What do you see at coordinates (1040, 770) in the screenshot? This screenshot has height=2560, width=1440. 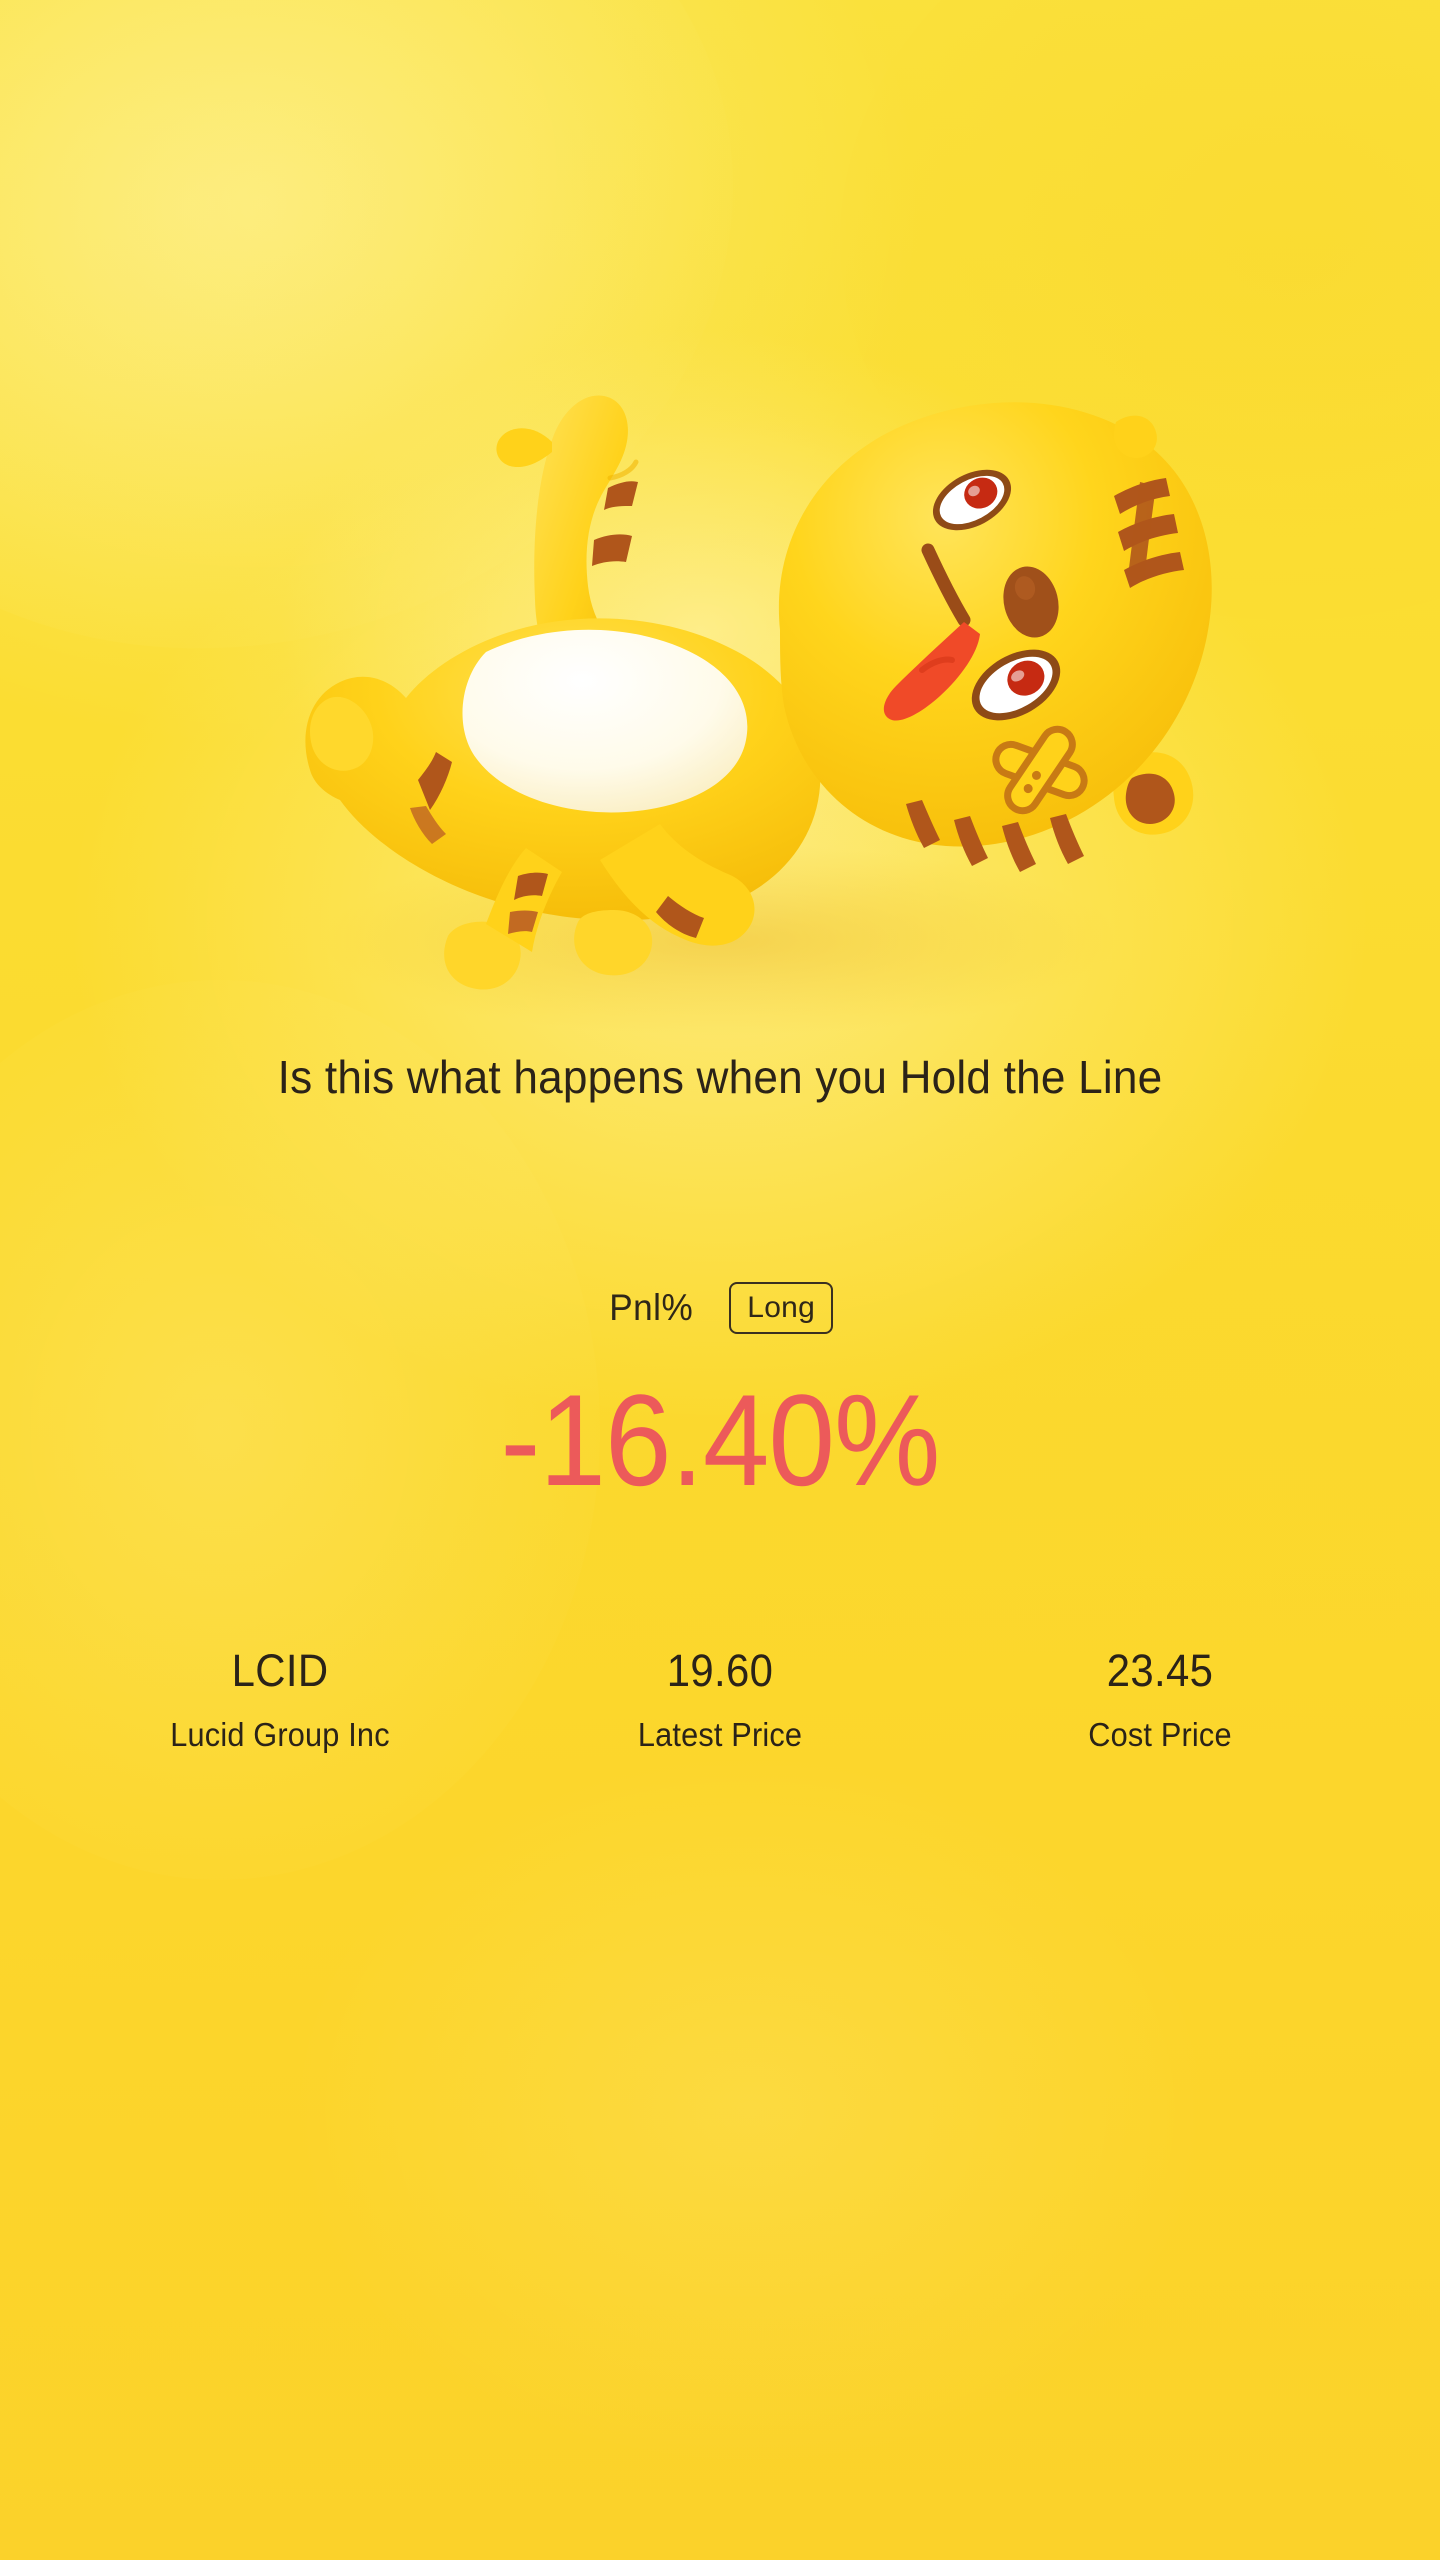 I see `bandaid-icon` at bounding box center [1040, 770].